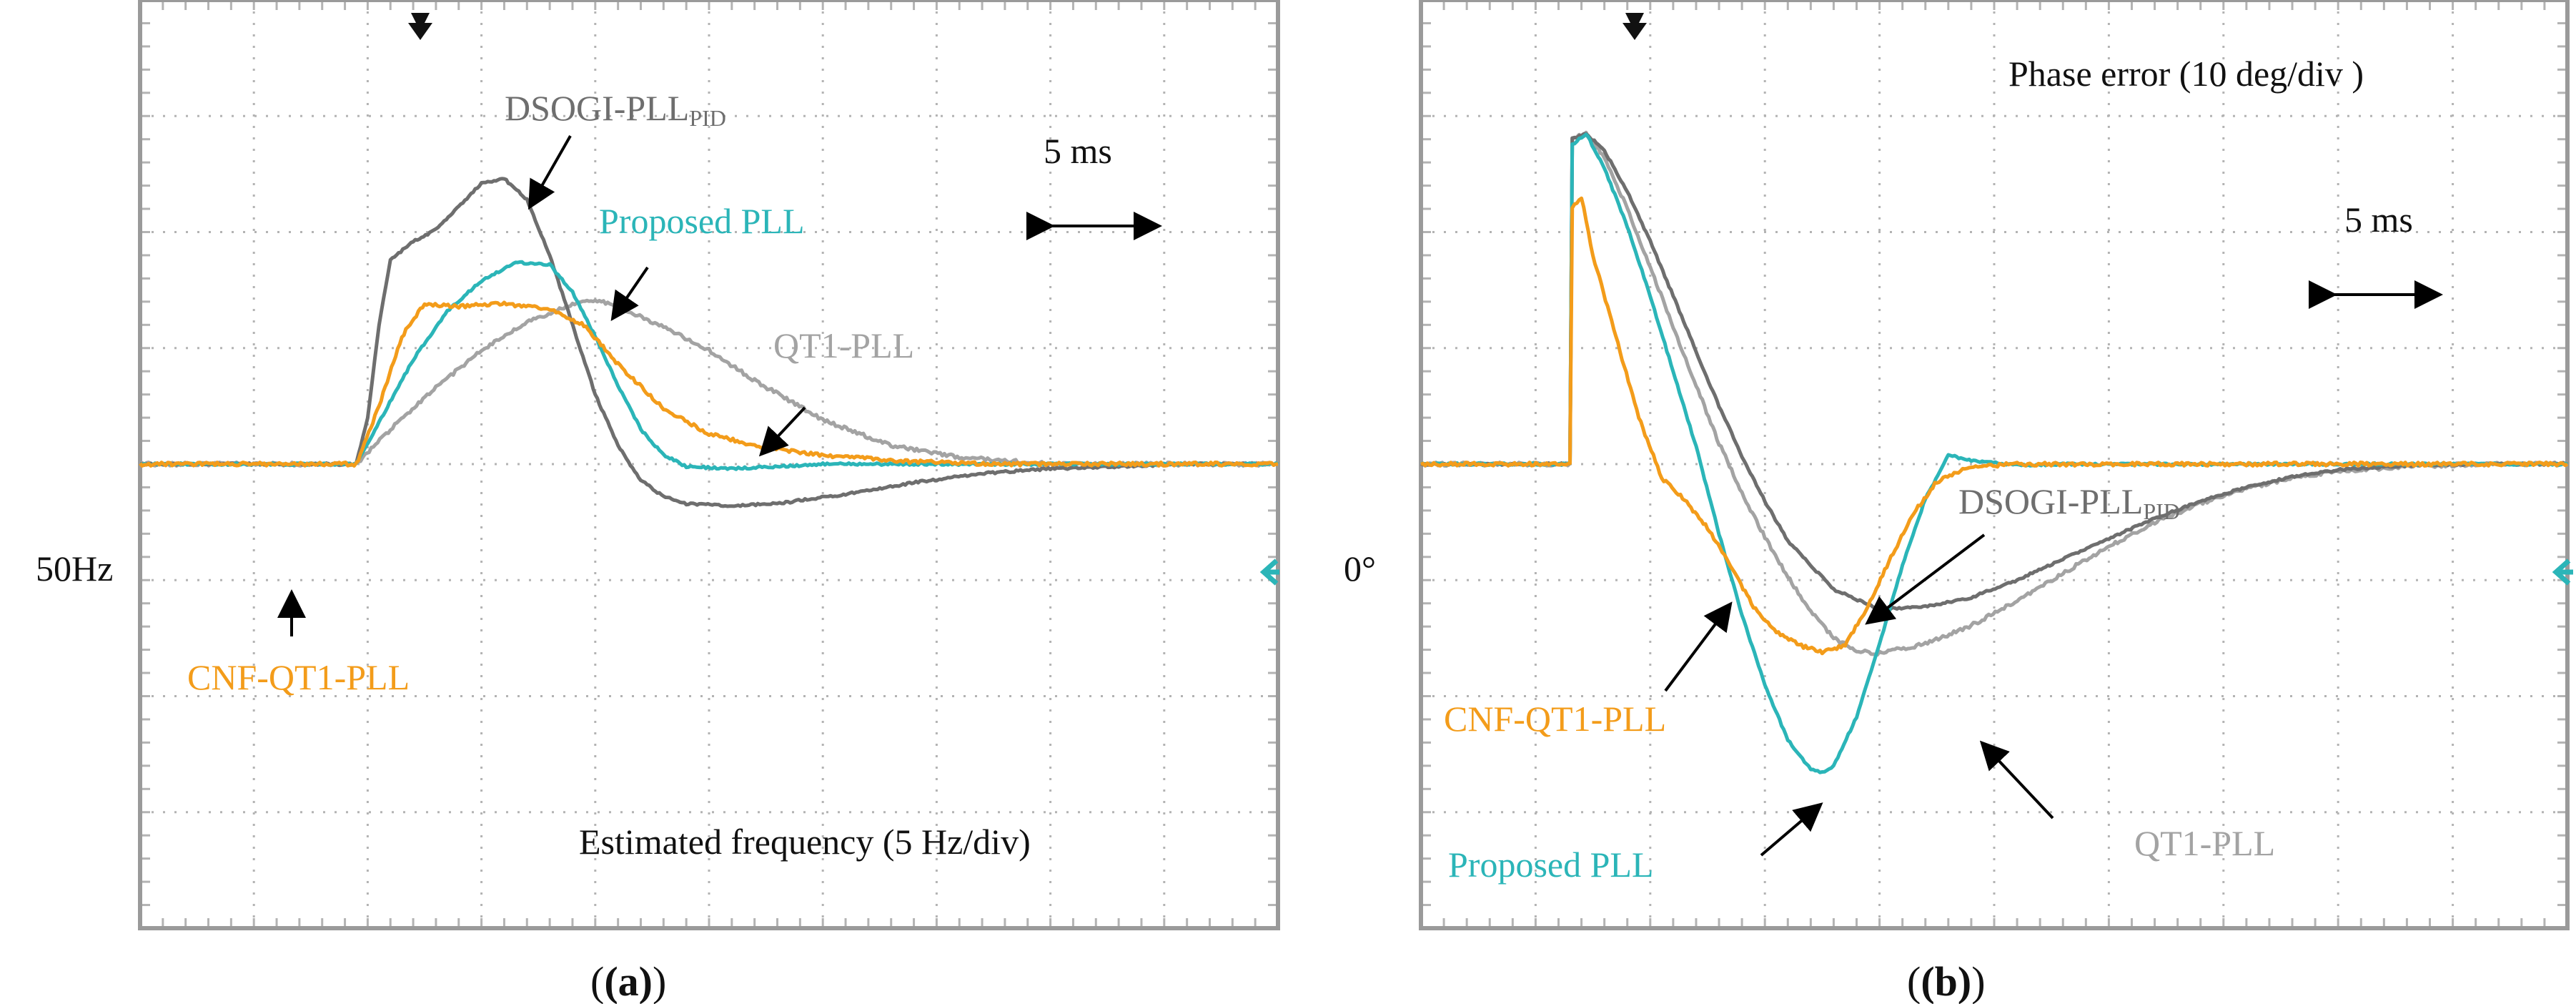 The height and width of the screenshot is (1004, 2576). What do you see at coordinates (805, 842) in the screenshot?
I see `panel-a-title: Estimated frequency (5 Hz/div)` at bounding box center [805, 842].